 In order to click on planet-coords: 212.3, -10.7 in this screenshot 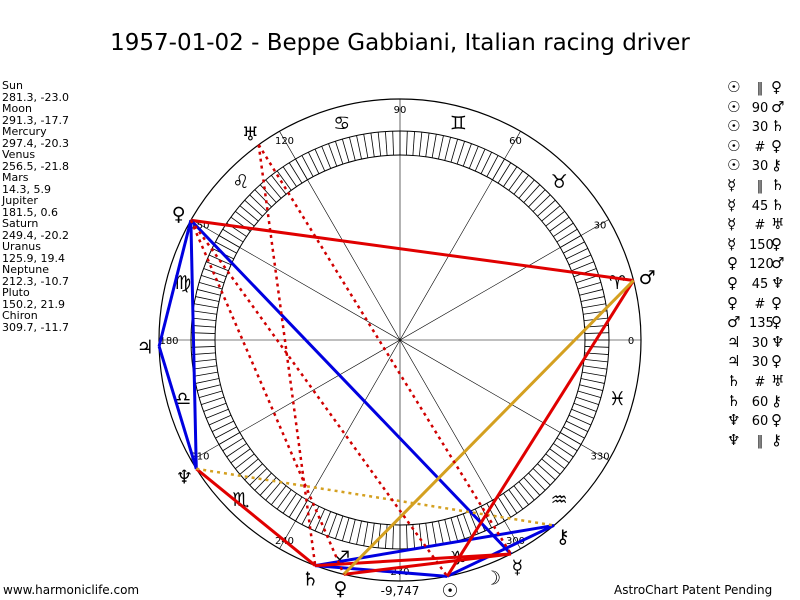, I will do `click(35, 281)`.